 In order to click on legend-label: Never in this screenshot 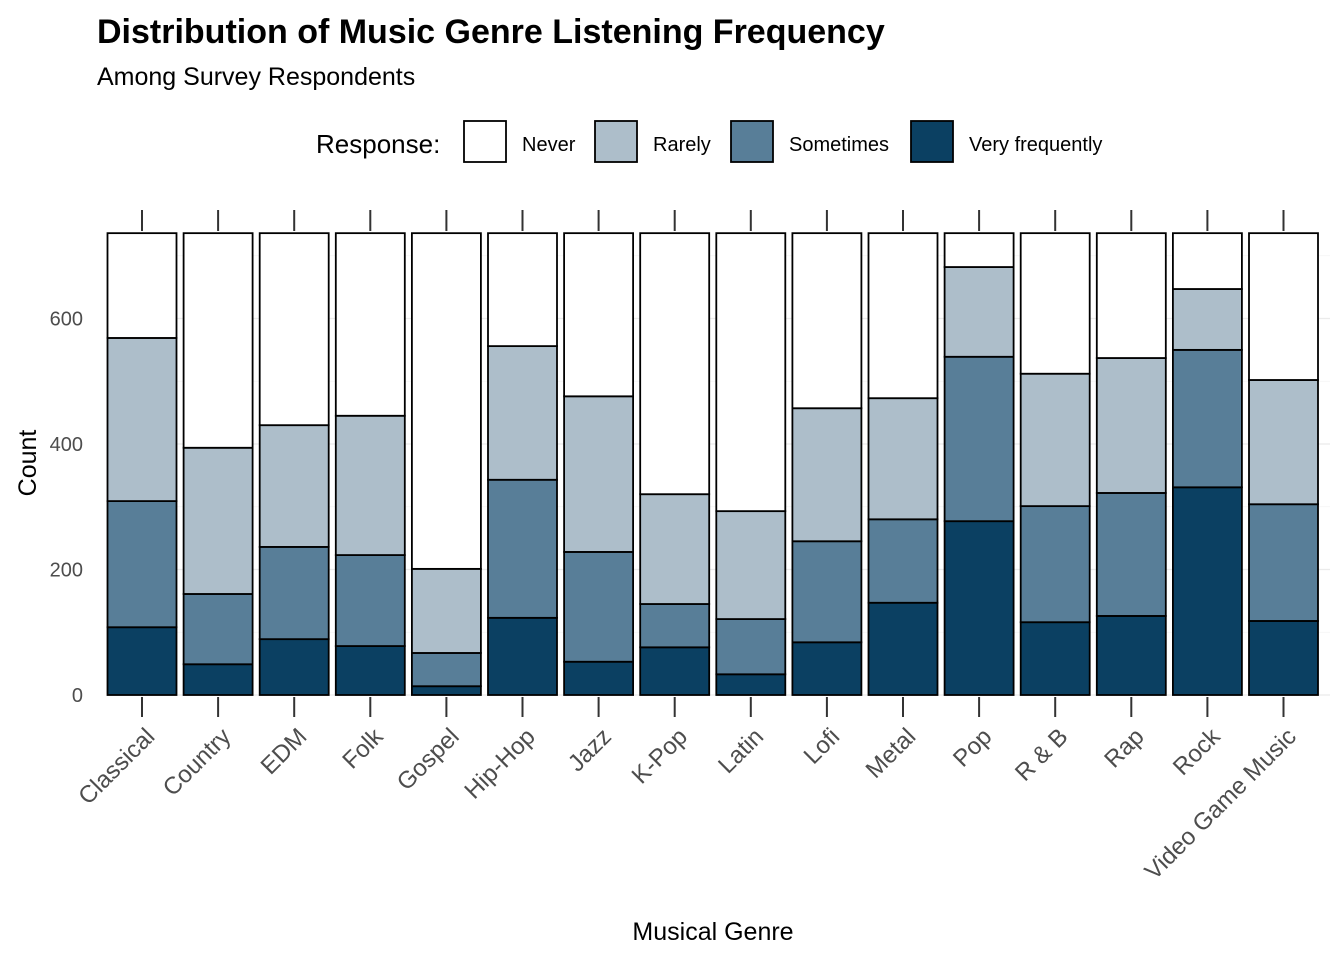, I will do `click(549, 145)`.